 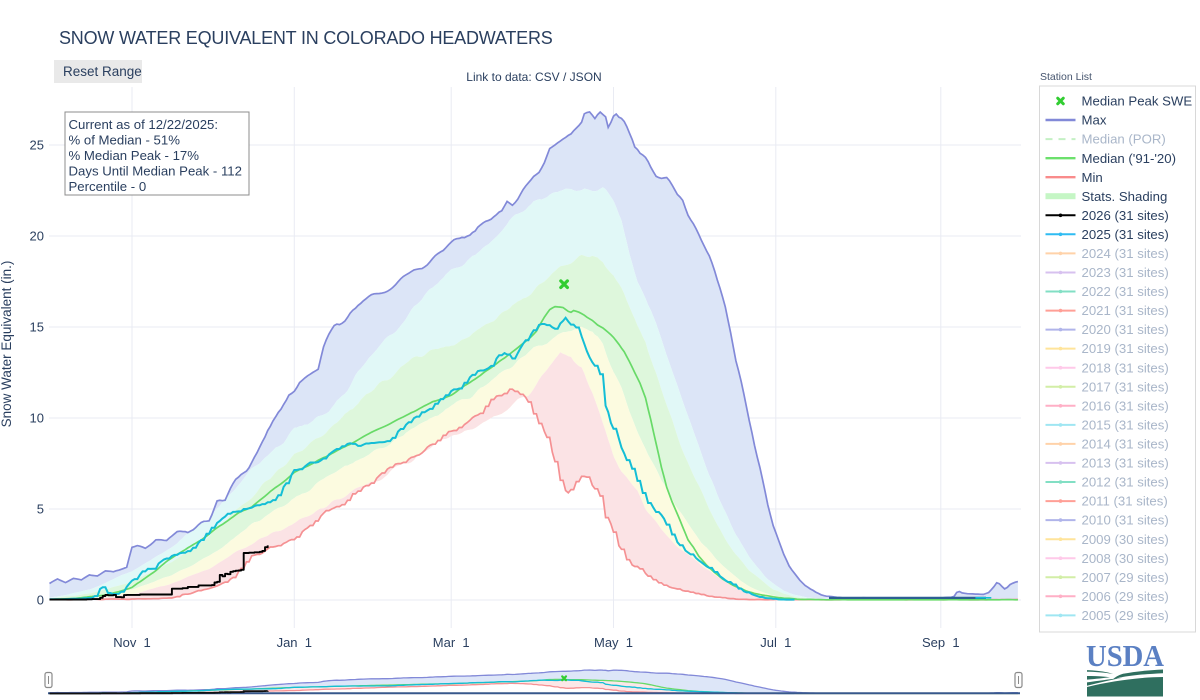 What do you see at coordinates (1125, 234) in the screenshot?
I see `svg-text: 2025 (31 sites)` at bounding box center [1125, 234].